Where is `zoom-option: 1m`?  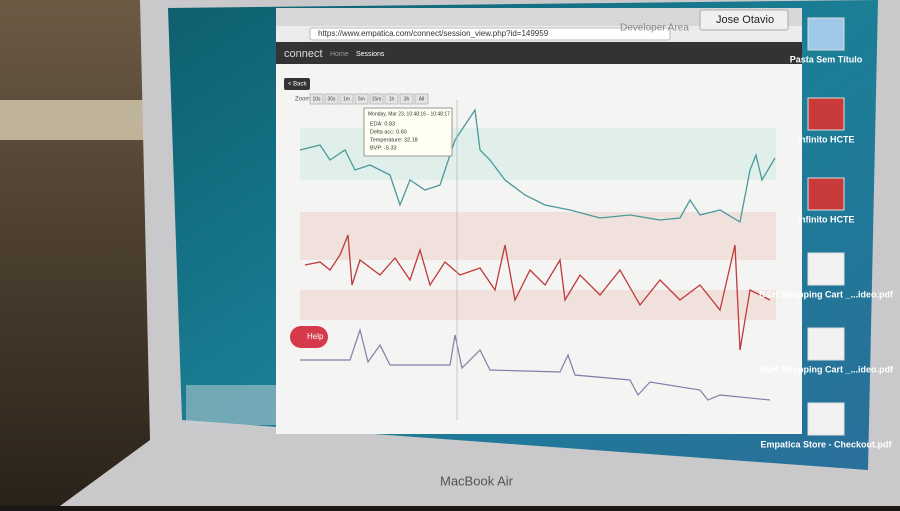 zoom-option: 1m is located at coordinates (346, 99).